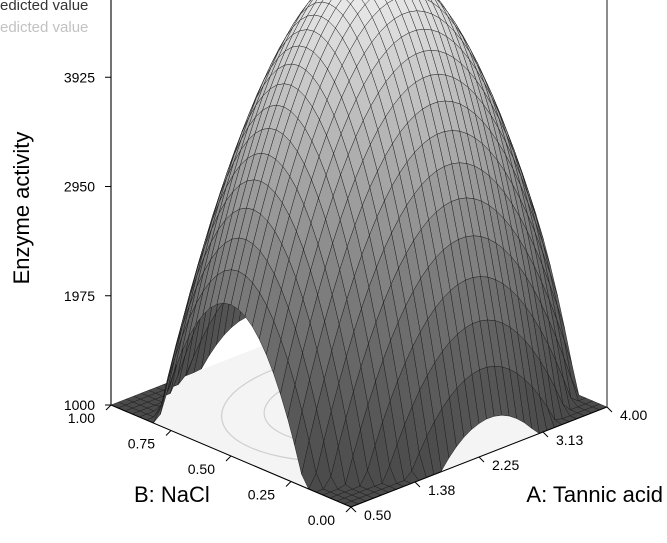 Image resolution: width=667 pixels, height=543 pixels. What do you see at coordinates (633, 415) in the screenshot?
I see `a-tick-label: 4.00` at bounding box center [633, 415].